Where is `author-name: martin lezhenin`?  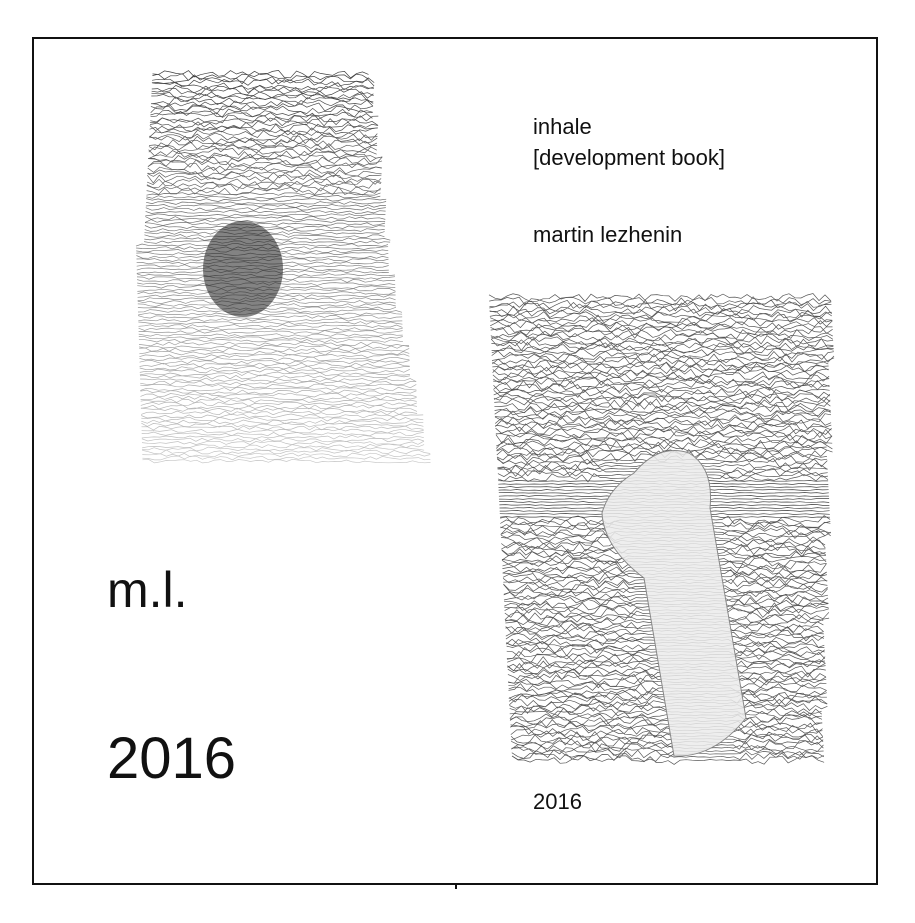
author-name: martin lezhenin is located at coordinates (608, 234).